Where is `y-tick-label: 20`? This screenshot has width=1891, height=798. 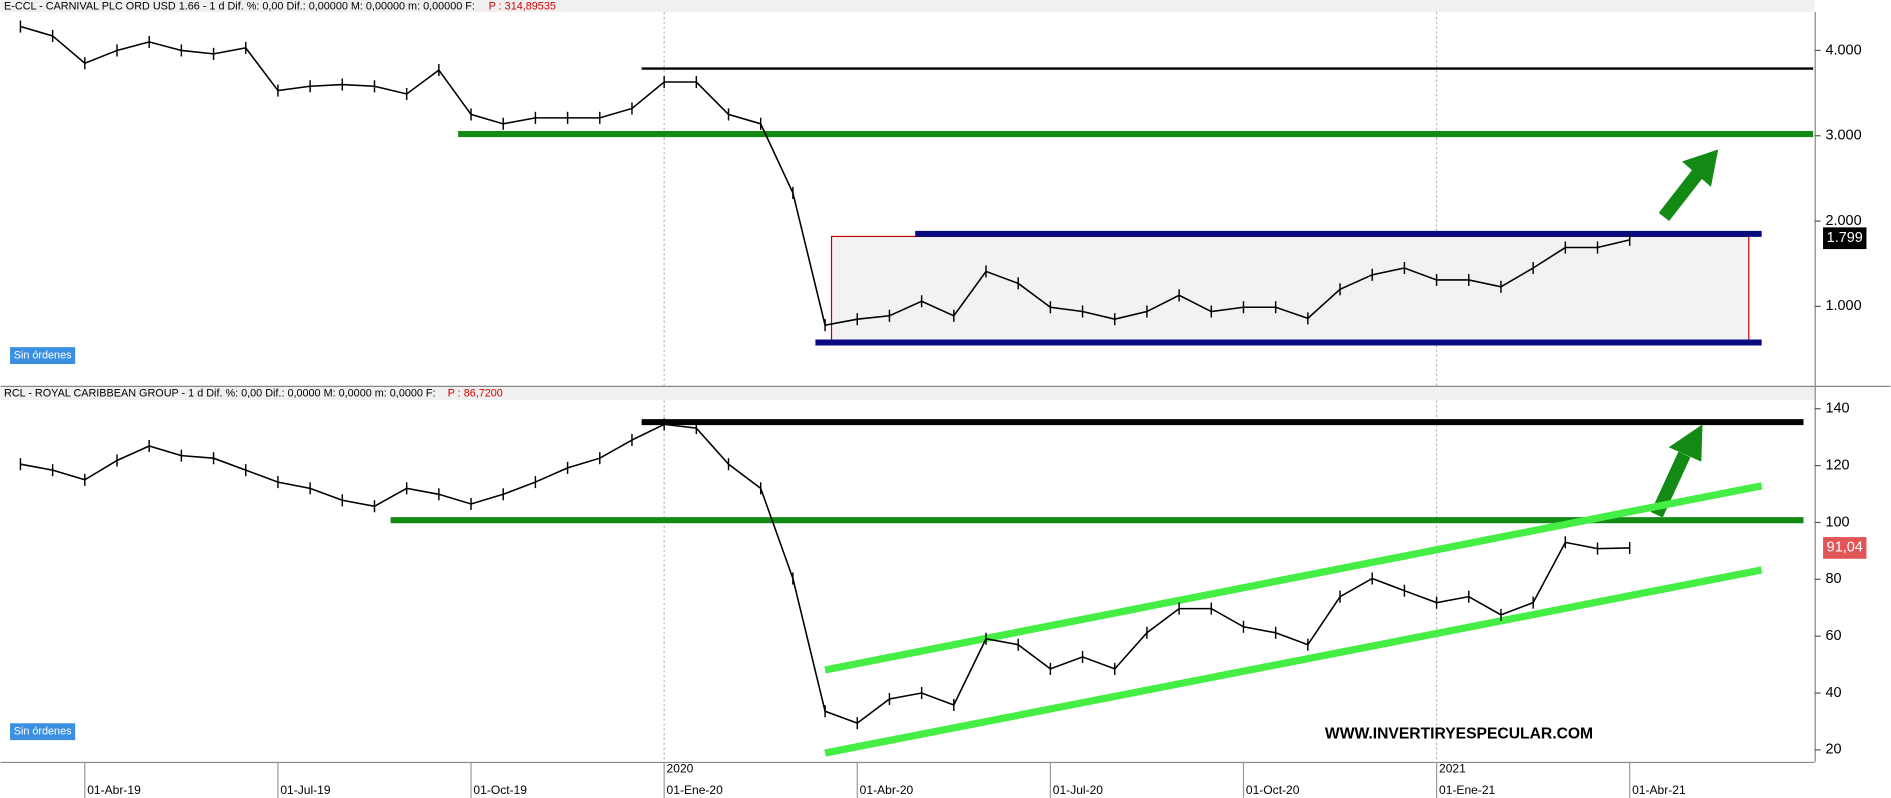 y-tick-label: 20 is located at coordinates (1833, 750).